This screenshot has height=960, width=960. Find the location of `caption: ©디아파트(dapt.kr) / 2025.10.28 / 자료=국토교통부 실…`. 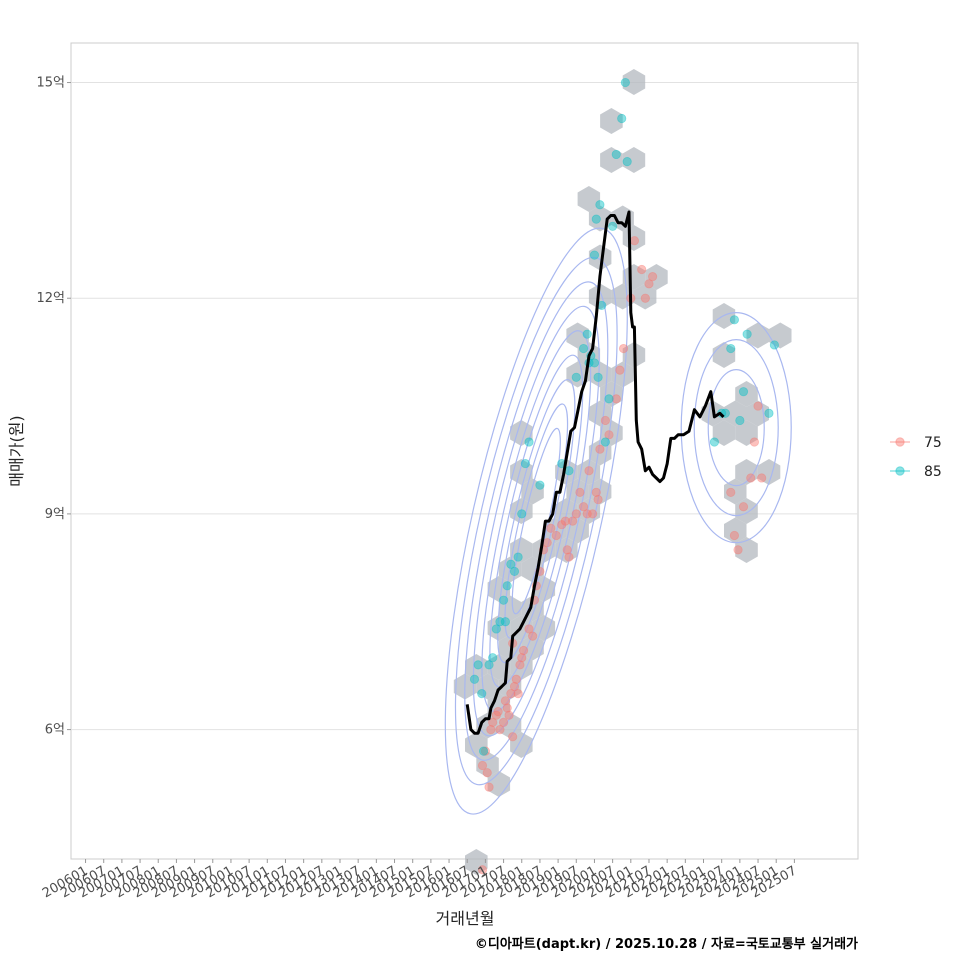

caption: ©디아파트(dapt.kr) / 2025.10.28 / 자료=국토교통부 실… is located at coordinates (666, 944).